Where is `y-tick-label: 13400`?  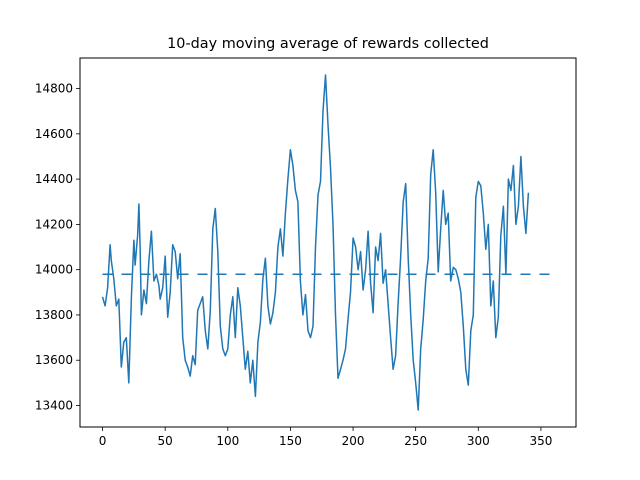
y-tick-label: 13400 is located at coordinates (54, 405).